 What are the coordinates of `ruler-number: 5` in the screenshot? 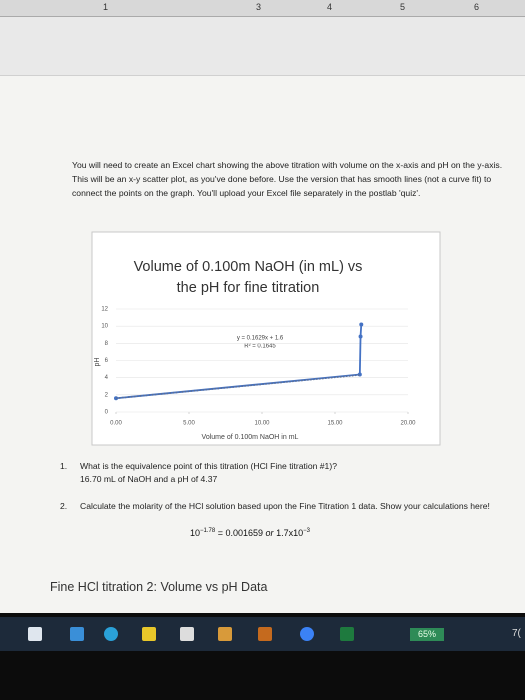 It's located at (403, 7).